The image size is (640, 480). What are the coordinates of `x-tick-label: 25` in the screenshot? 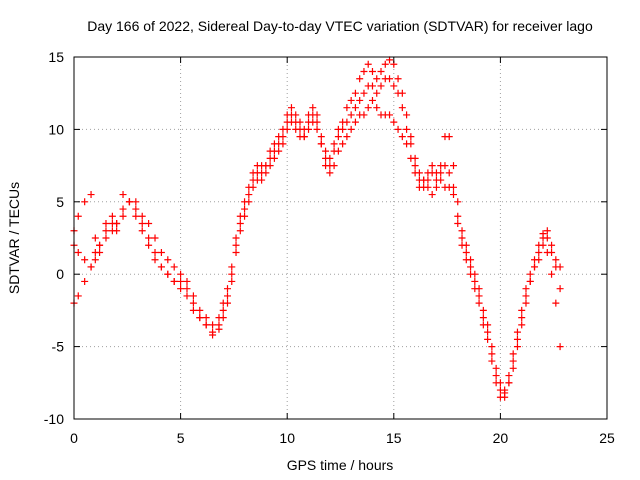 It's located at (607, 438).